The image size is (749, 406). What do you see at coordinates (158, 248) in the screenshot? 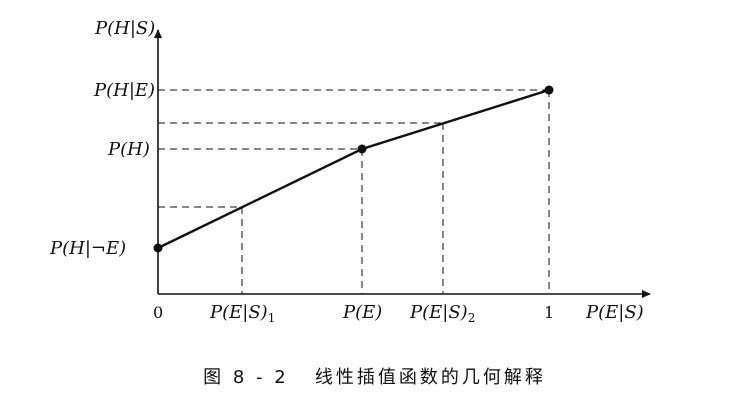
I see `point-p-h-given-not-e` at bounding box center [158, 248].